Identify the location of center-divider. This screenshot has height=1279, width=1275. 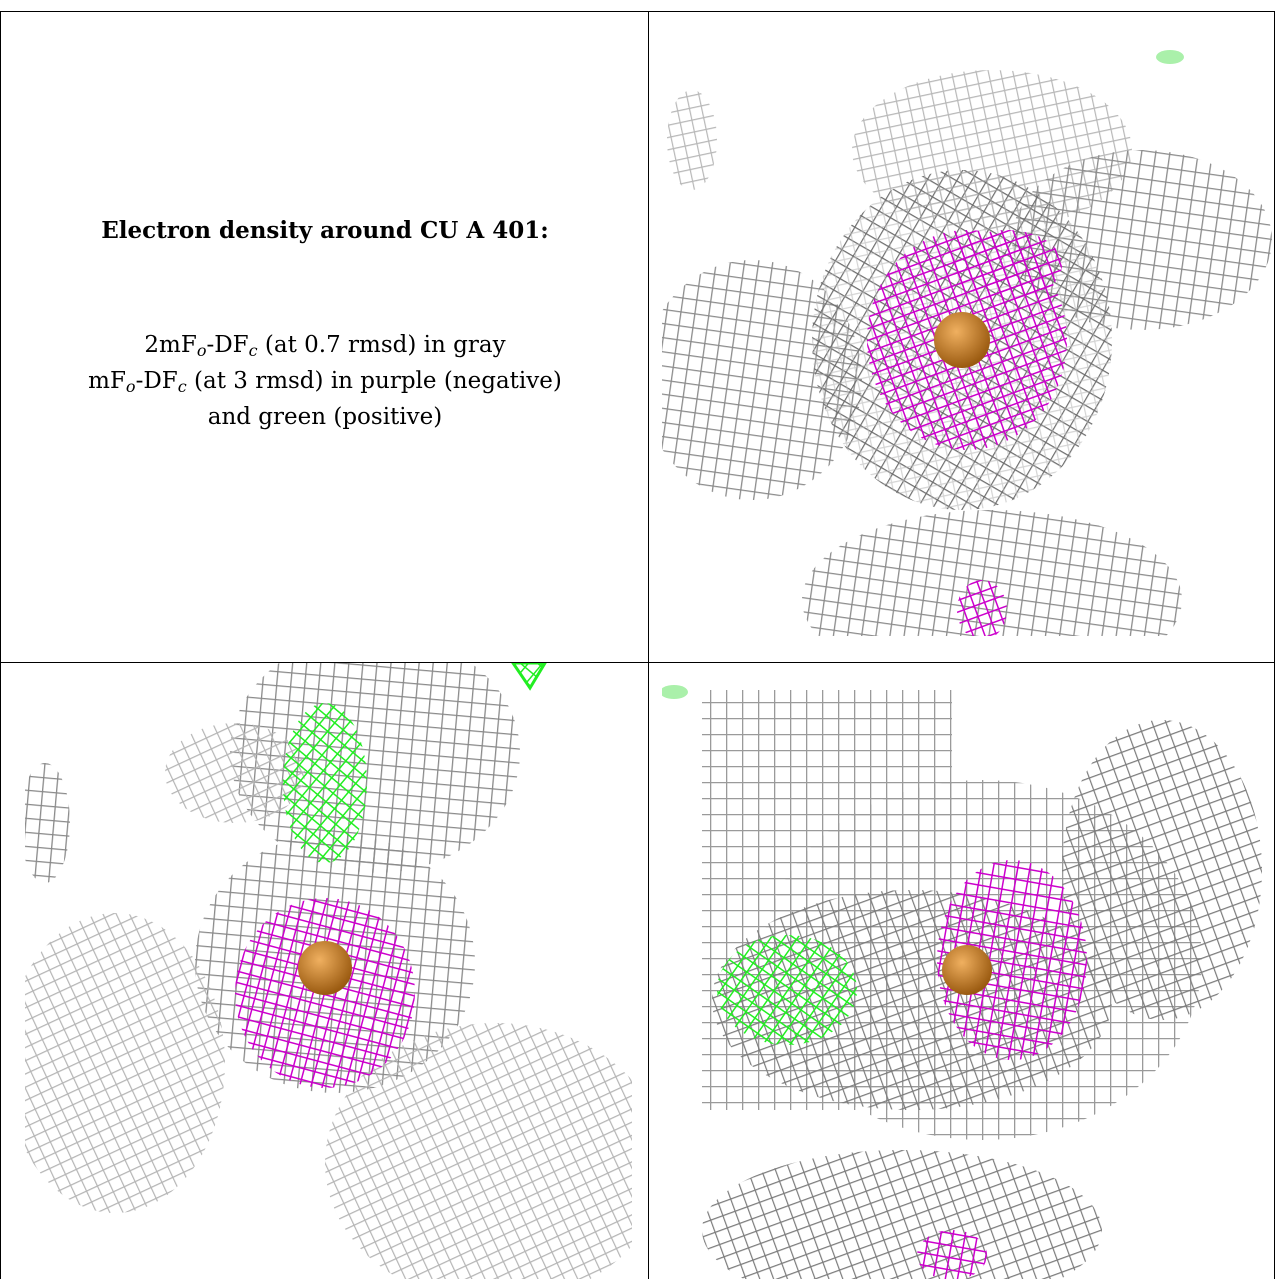
(648, 645).